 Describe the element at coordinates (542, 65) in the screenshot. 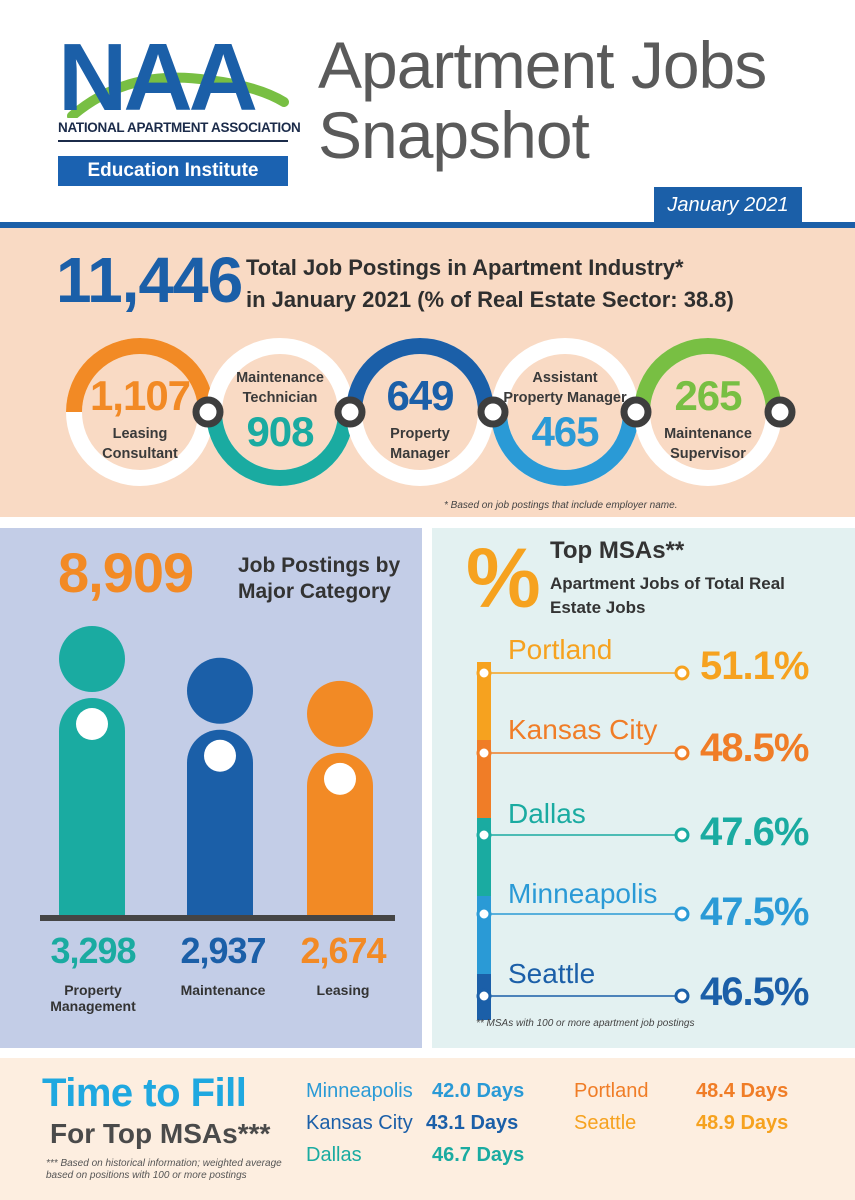

I see `title-line-1: Apartment Jobs` at that location.